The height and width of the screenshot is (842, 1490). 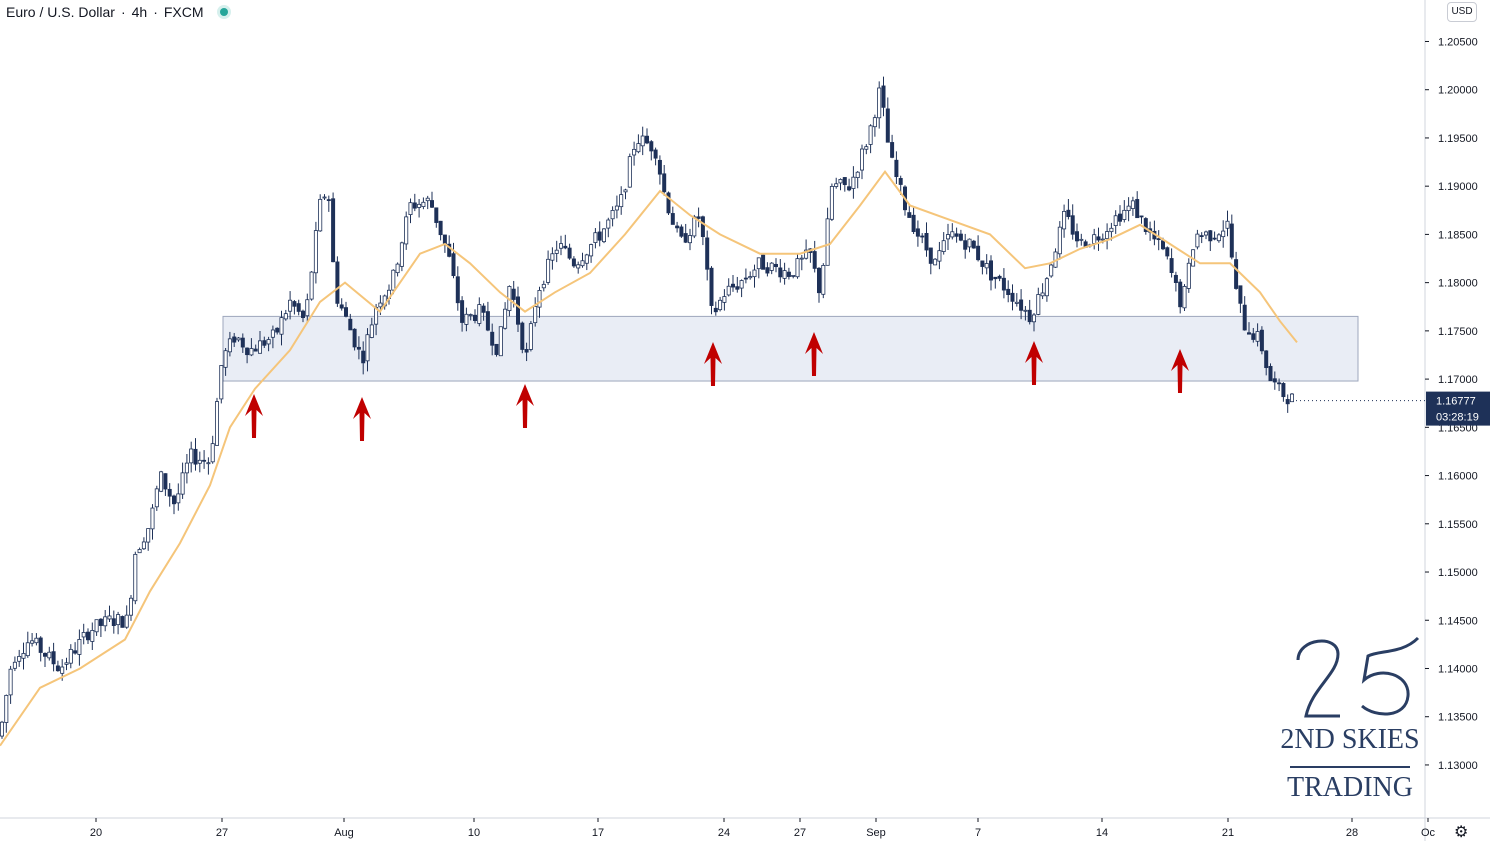 I want to click on settings-gear-icon: ⚙, so click(x=1461, y=832).